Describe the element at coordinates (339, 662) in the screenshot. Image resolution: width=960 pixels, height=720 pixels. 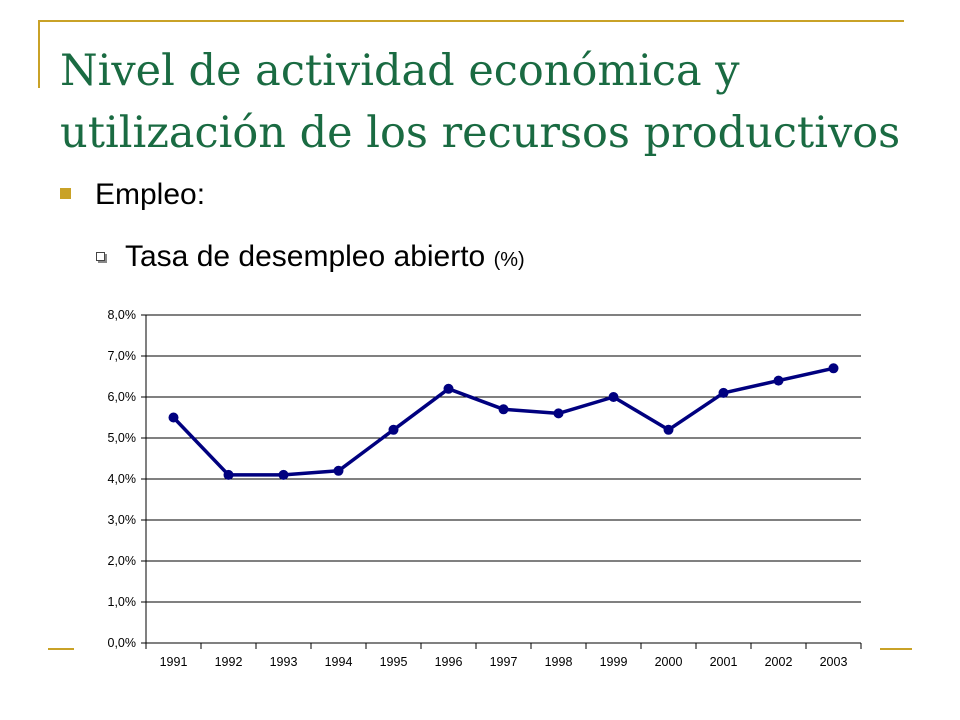
I see `x-tick-label: 1994` at that location.